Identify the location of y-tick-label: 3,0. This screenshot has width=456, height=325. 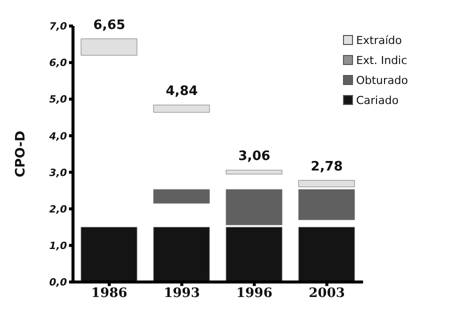
(58, 173).